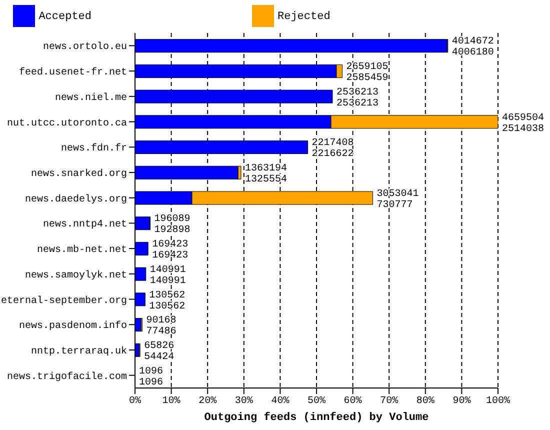 Image resolution: width=550 pixels, height=430 pixels. I want to click on annotation: 4659504, so click(523, 118).